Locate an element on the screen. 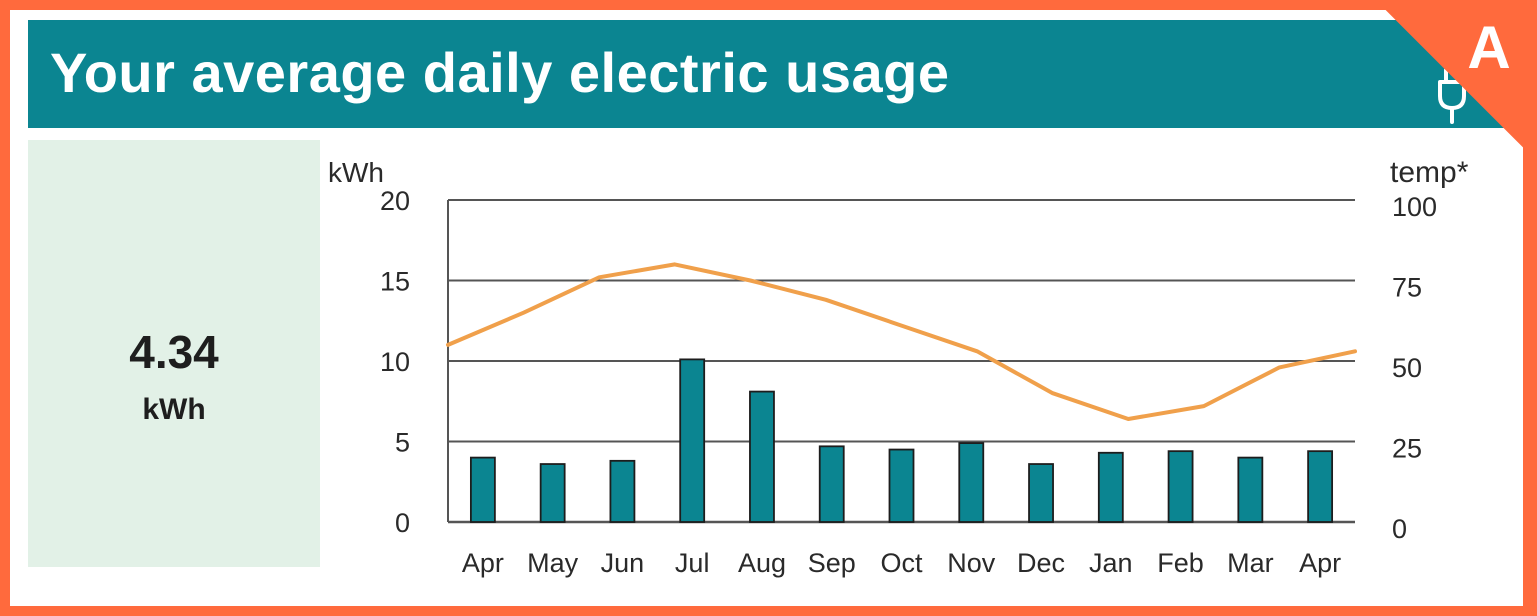 Image resolution: width=1537 pixels, height=616 pixels. y-right-tick-label: 50 is located at coordinates (1407, 368).